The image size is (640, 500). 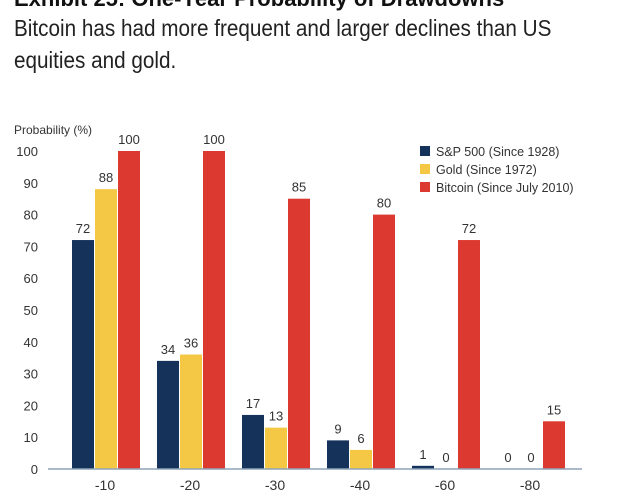 What do you see at coordinates (105, 485) in the screenshot?
I see `x-tick-label: -10` at bounding box center [105, 485].